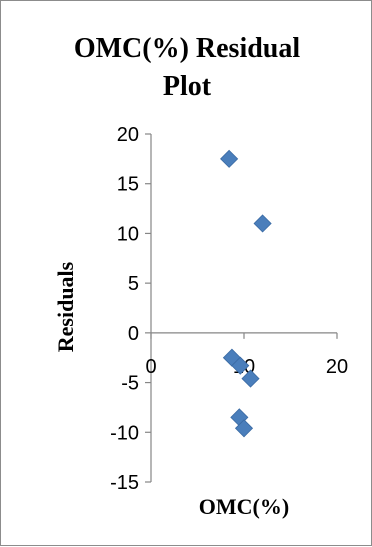 The width and height of the screenshot is (372, 547). Describe the element at coordinates (244, 506) in the screenshot. I see `x-axis-title: OMC(%)` at that location.